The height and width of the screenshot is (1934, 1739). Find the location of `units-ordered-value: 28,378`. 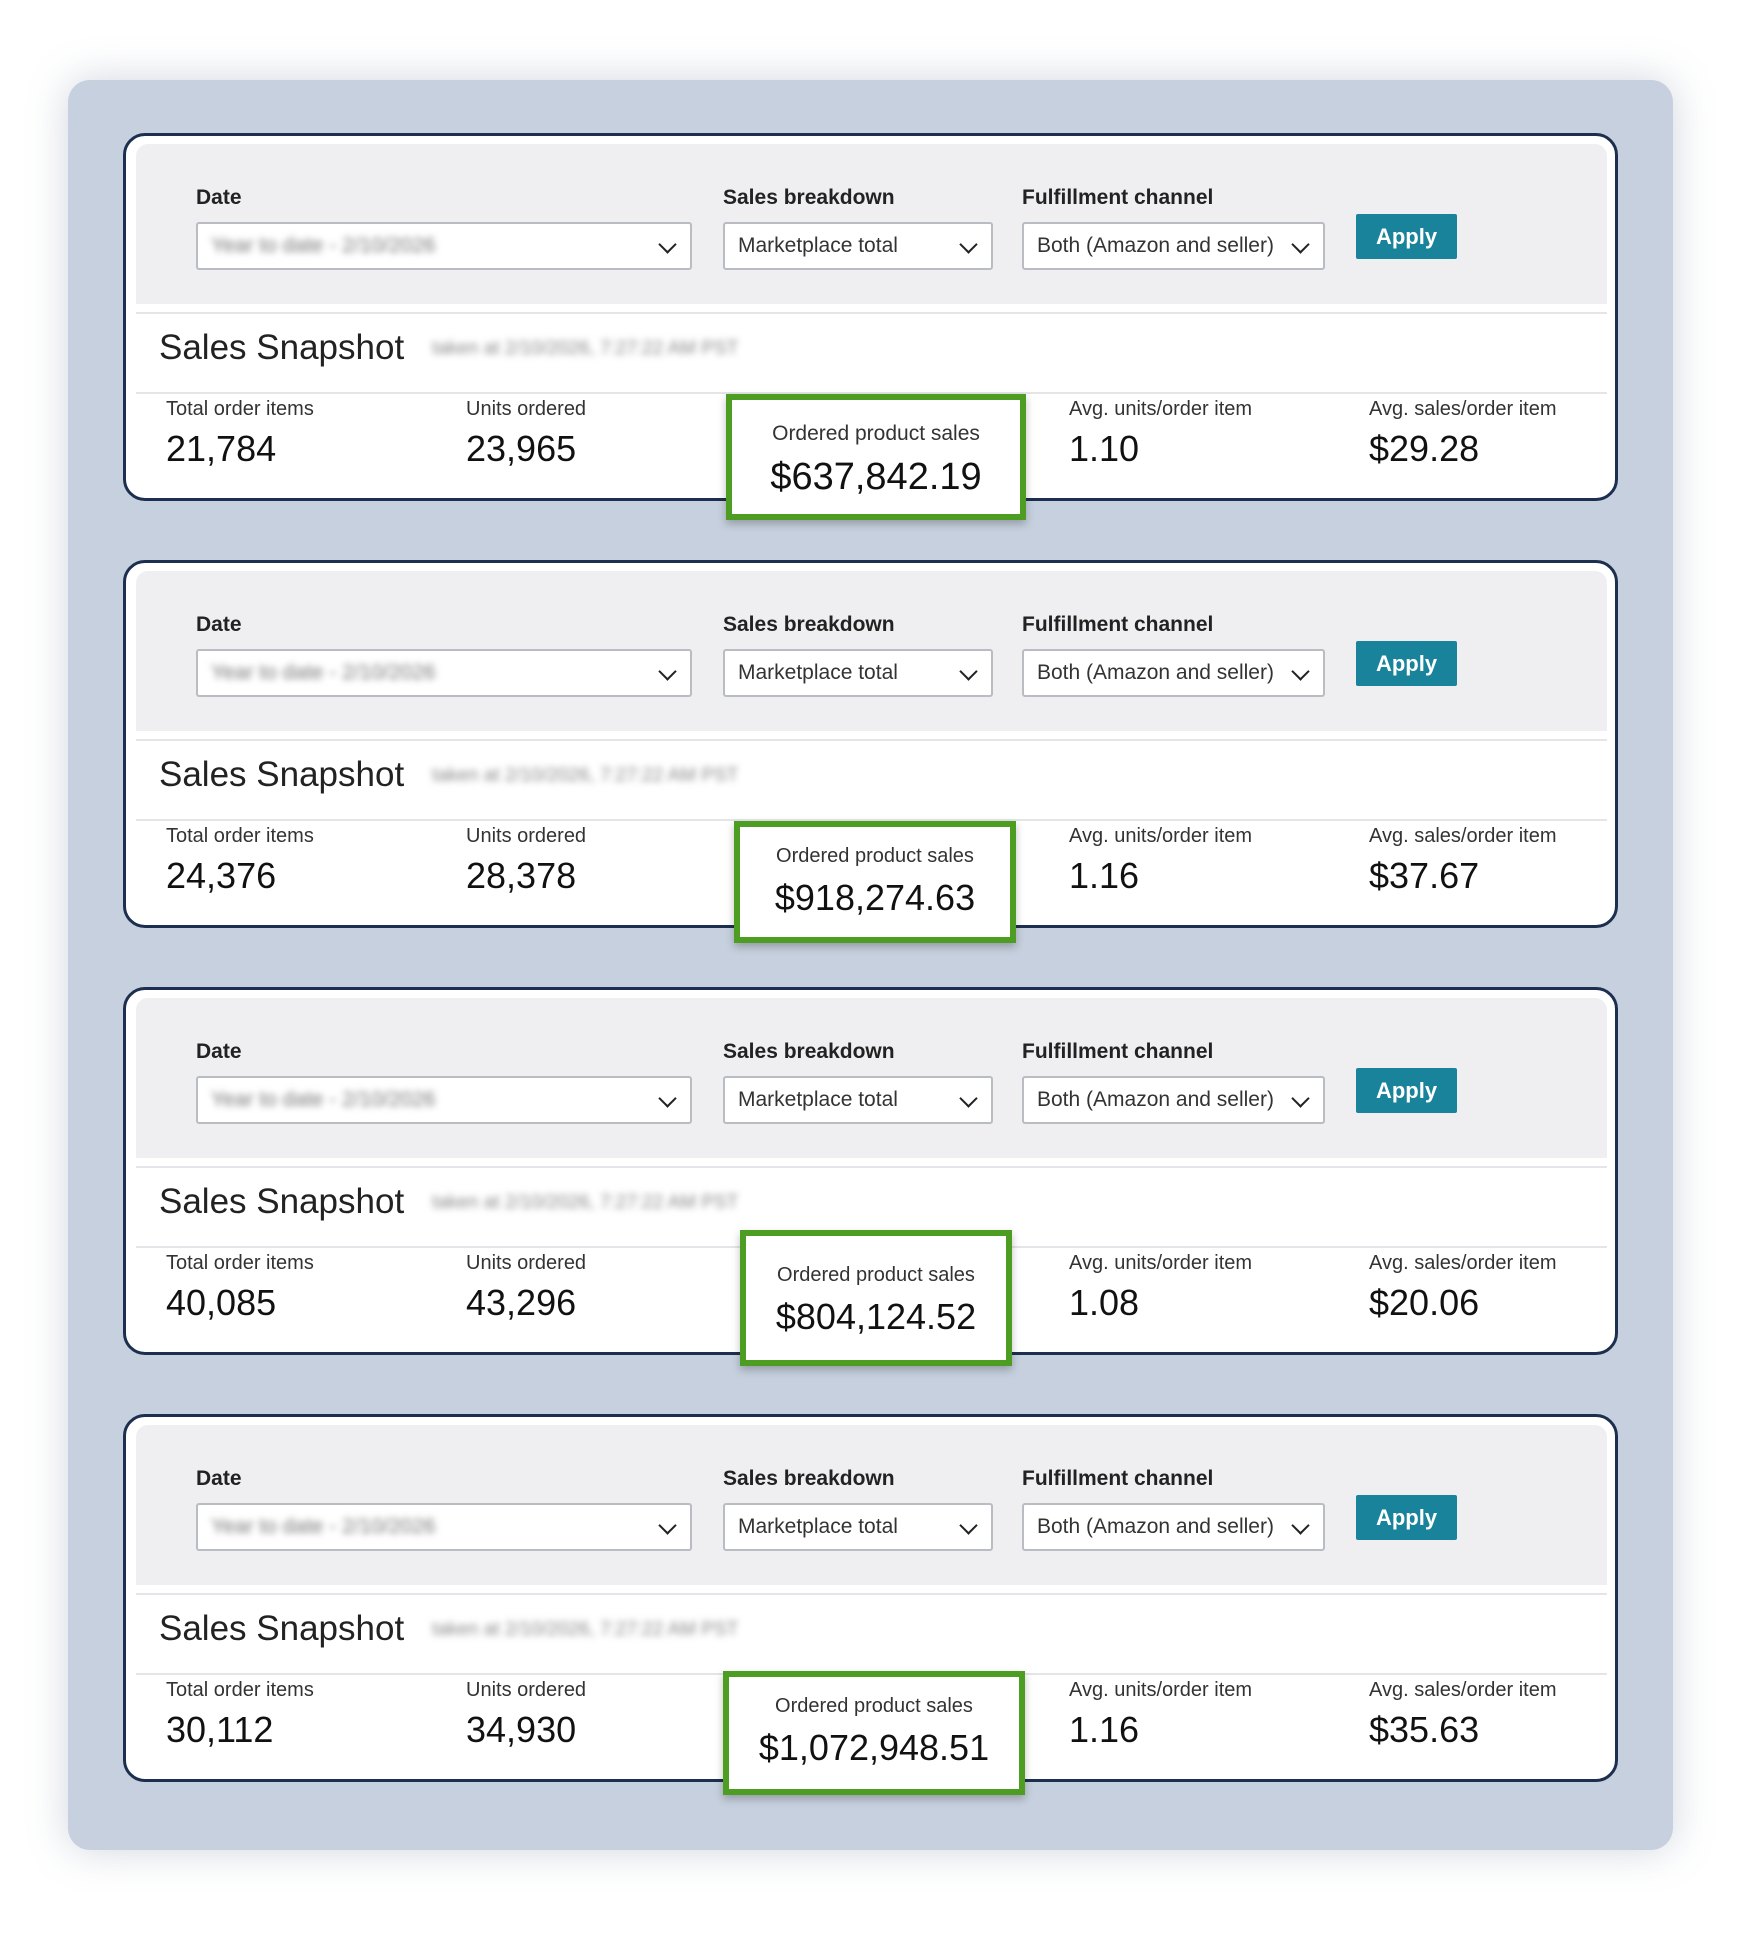

units-ordered-value: 28,378 is located at coordinates (521, 875).